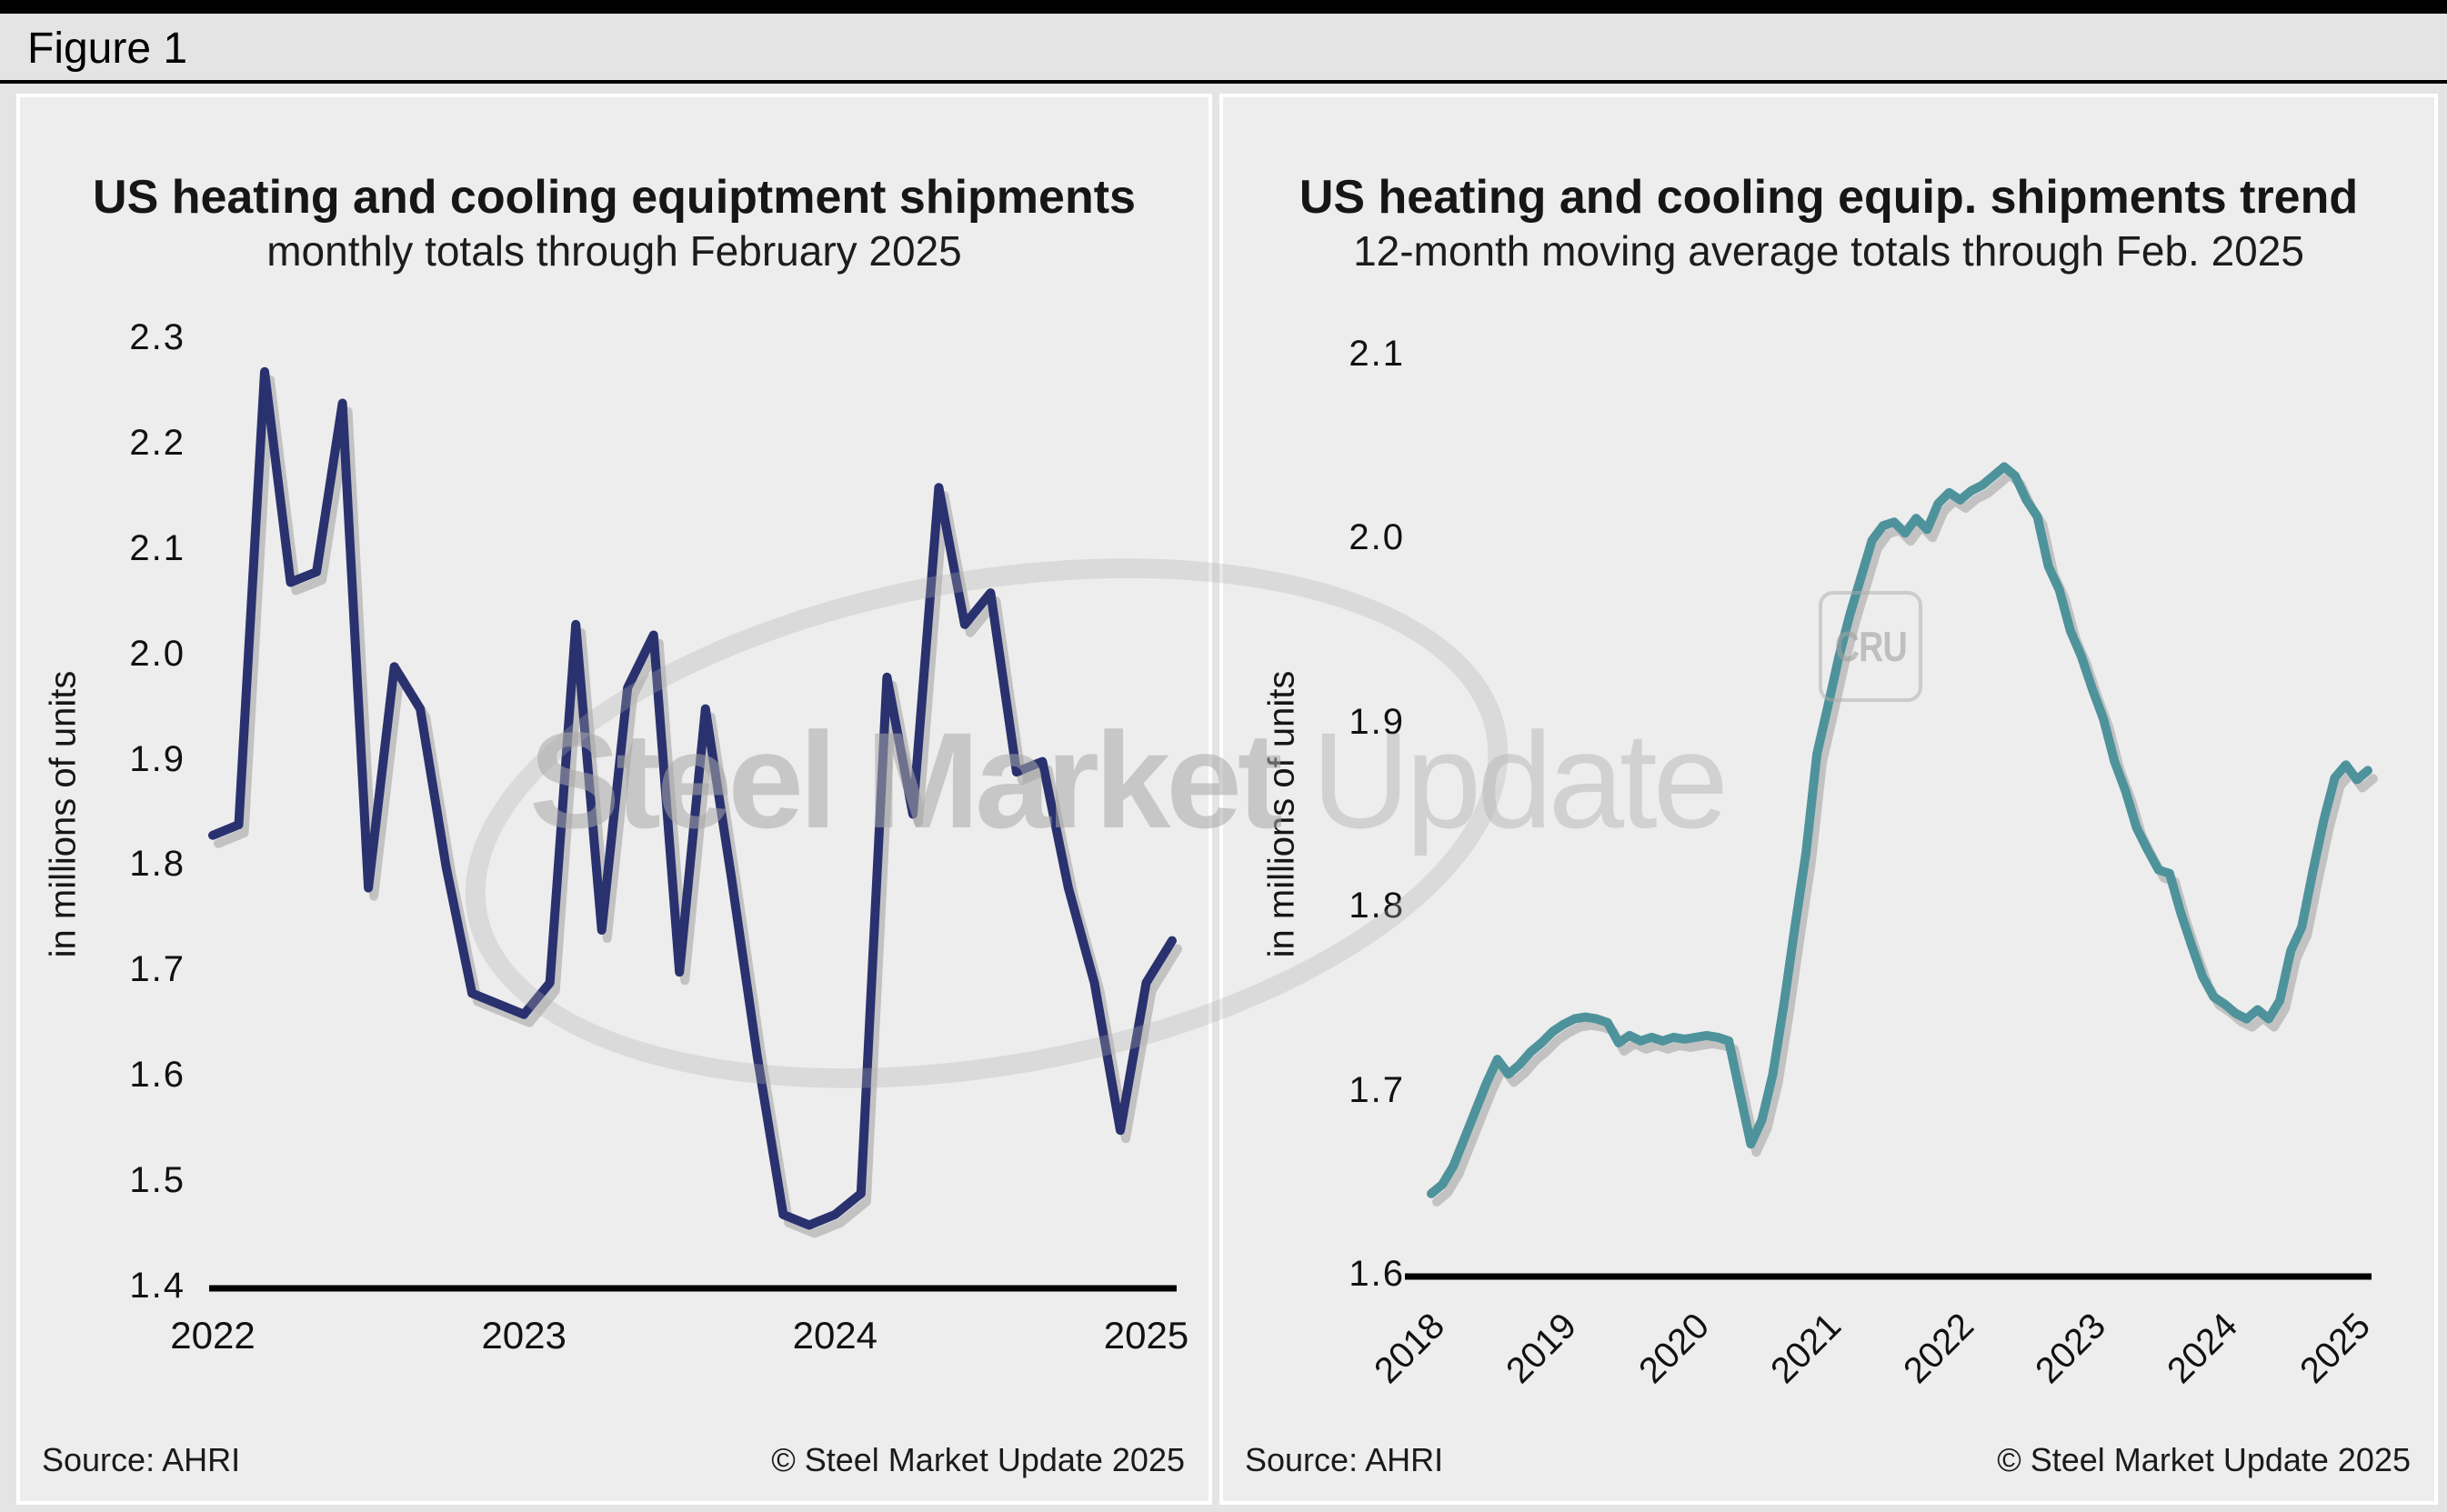 The width and height of the screenshot is (2447, 1512). Describe the element at coordinates (158, 1286) in the screenshot. I see `y-tick-label: 1.4` at that location.